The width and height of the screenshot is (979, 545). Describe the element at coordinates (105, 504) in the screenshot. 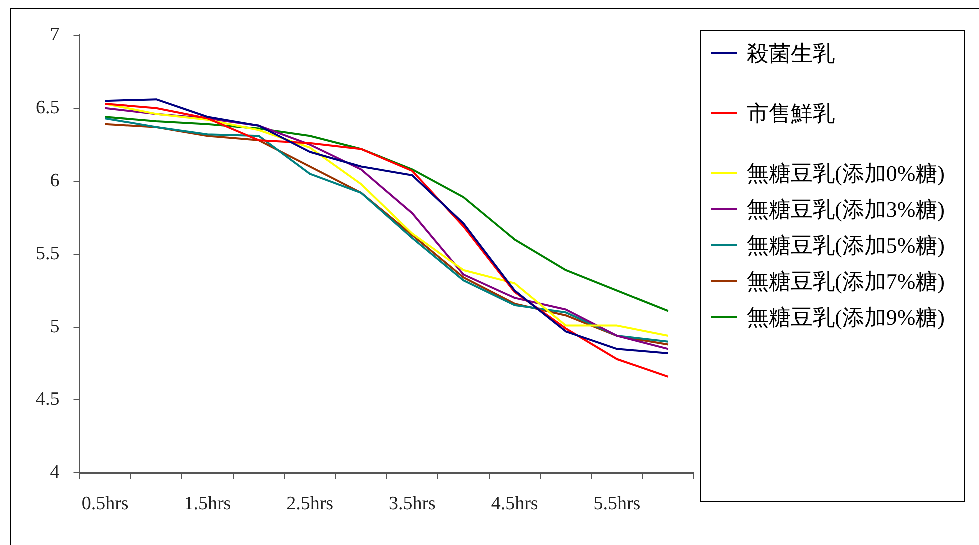

I see `x-tick-label: 0.5hrs` at that location.